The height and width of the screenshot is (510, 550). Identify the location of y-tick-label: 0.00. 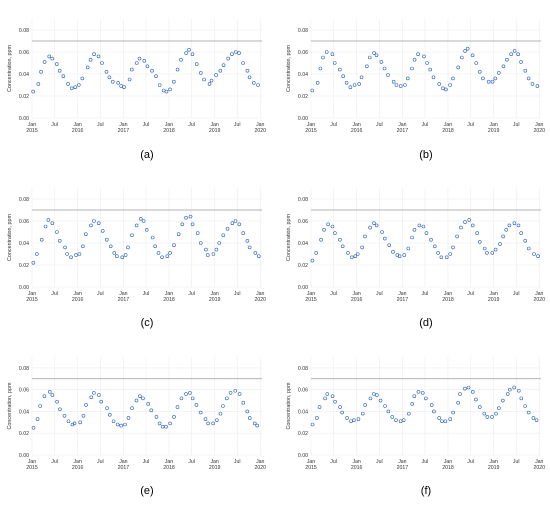
(303, 456).